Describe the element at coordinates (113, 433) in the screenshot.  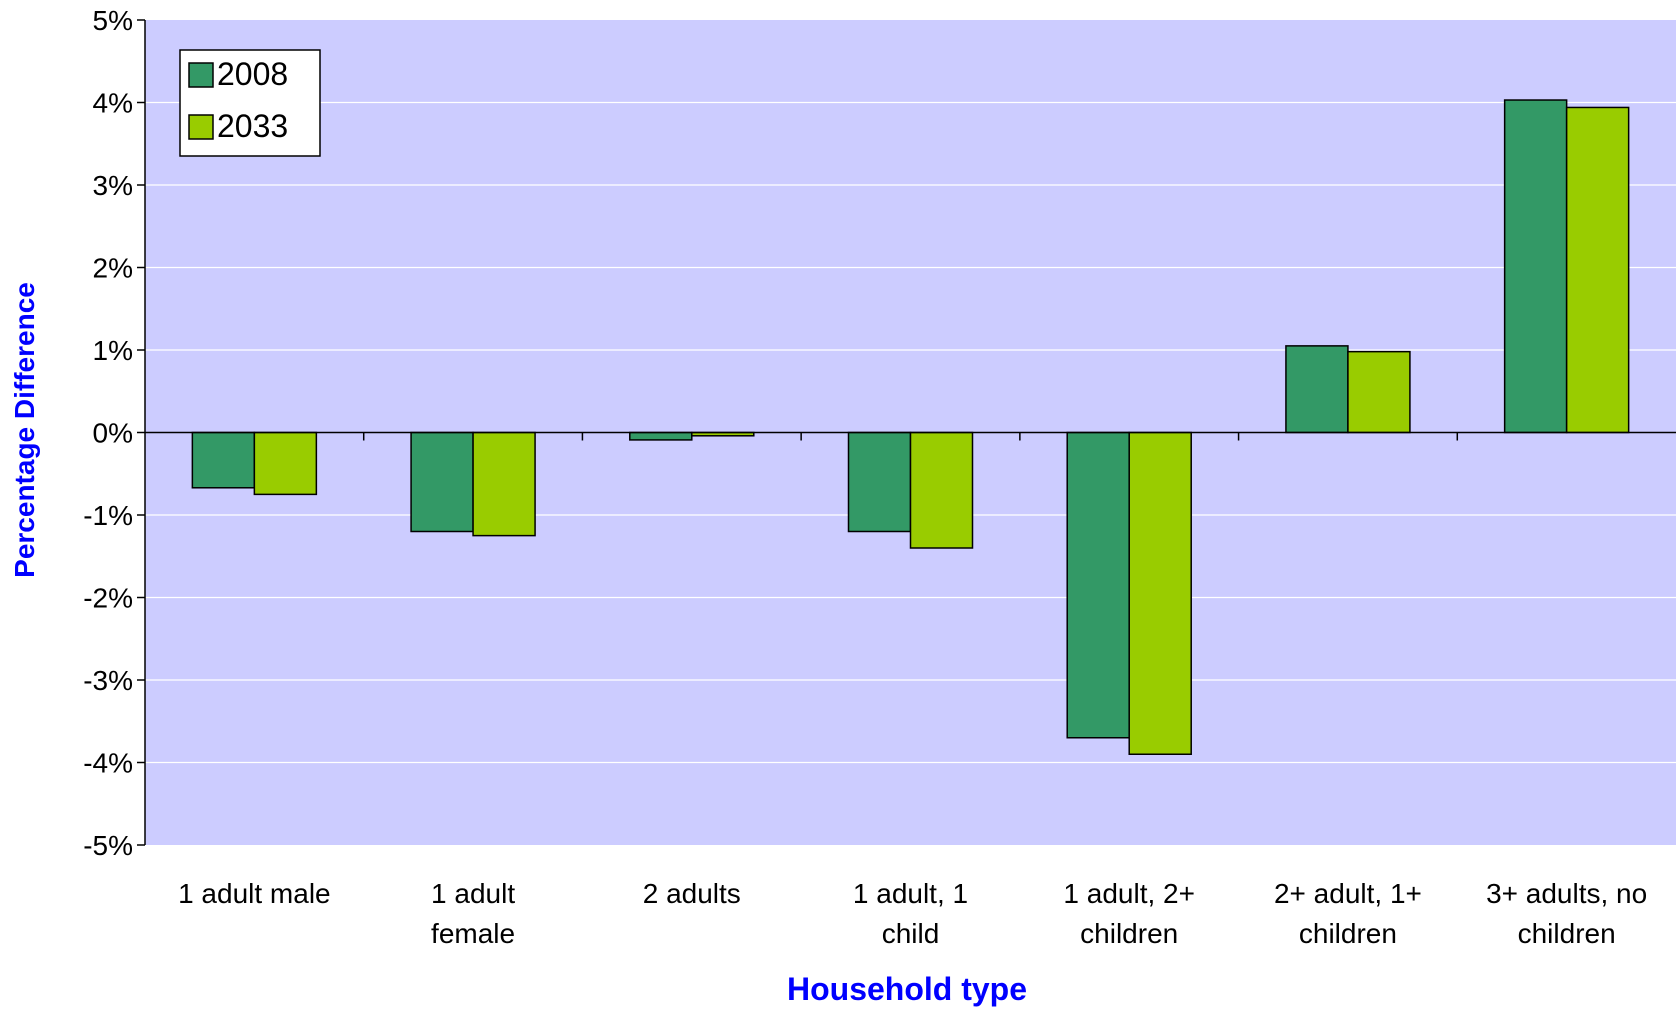
I see `y-tick-label: 0%` at that location.